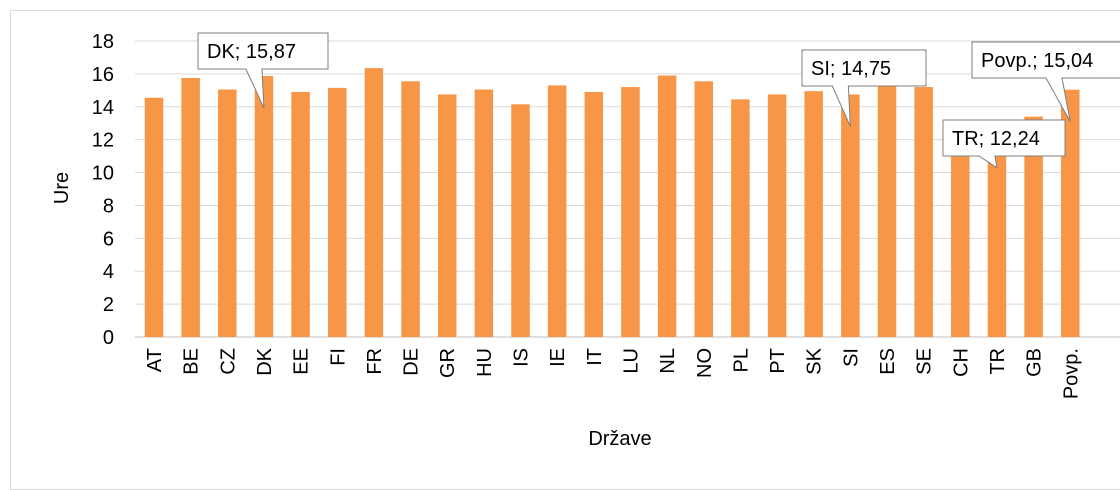  I want to click on bar-it, so click(594, 214).